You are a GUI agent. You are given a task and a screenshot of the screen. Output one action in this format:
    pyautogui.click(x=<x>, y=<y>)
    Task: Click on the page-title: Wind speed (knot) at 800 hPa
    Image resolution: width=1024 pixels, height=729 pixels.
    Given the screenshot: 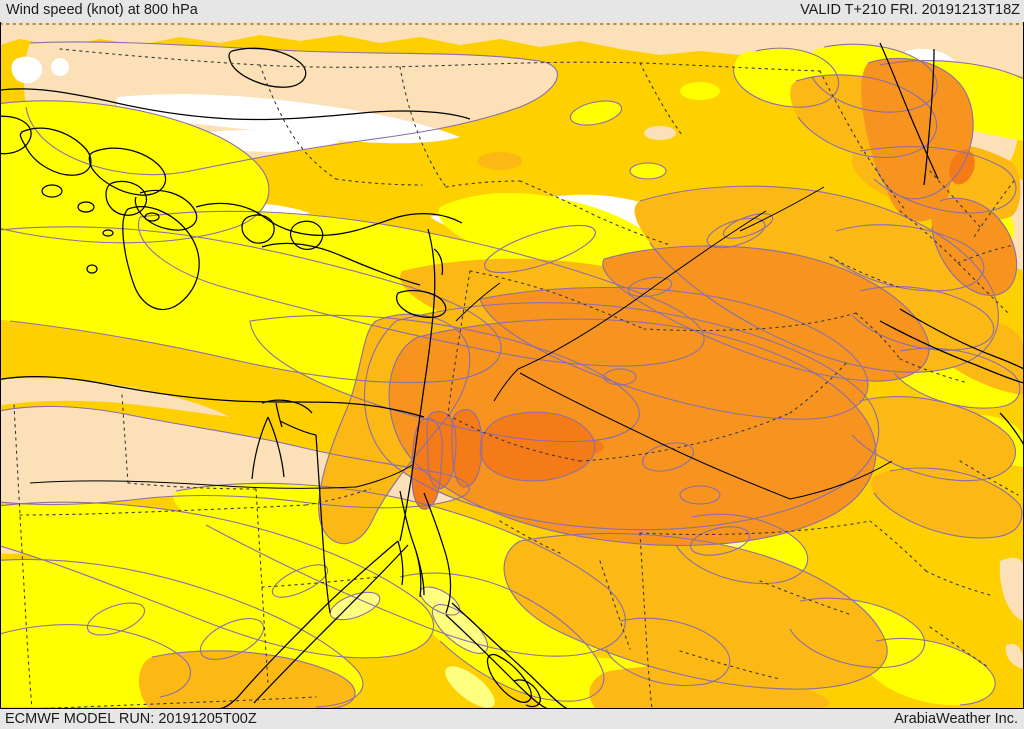 What is the action you would take?
    pyautogui.click(x=102, y=10)
    